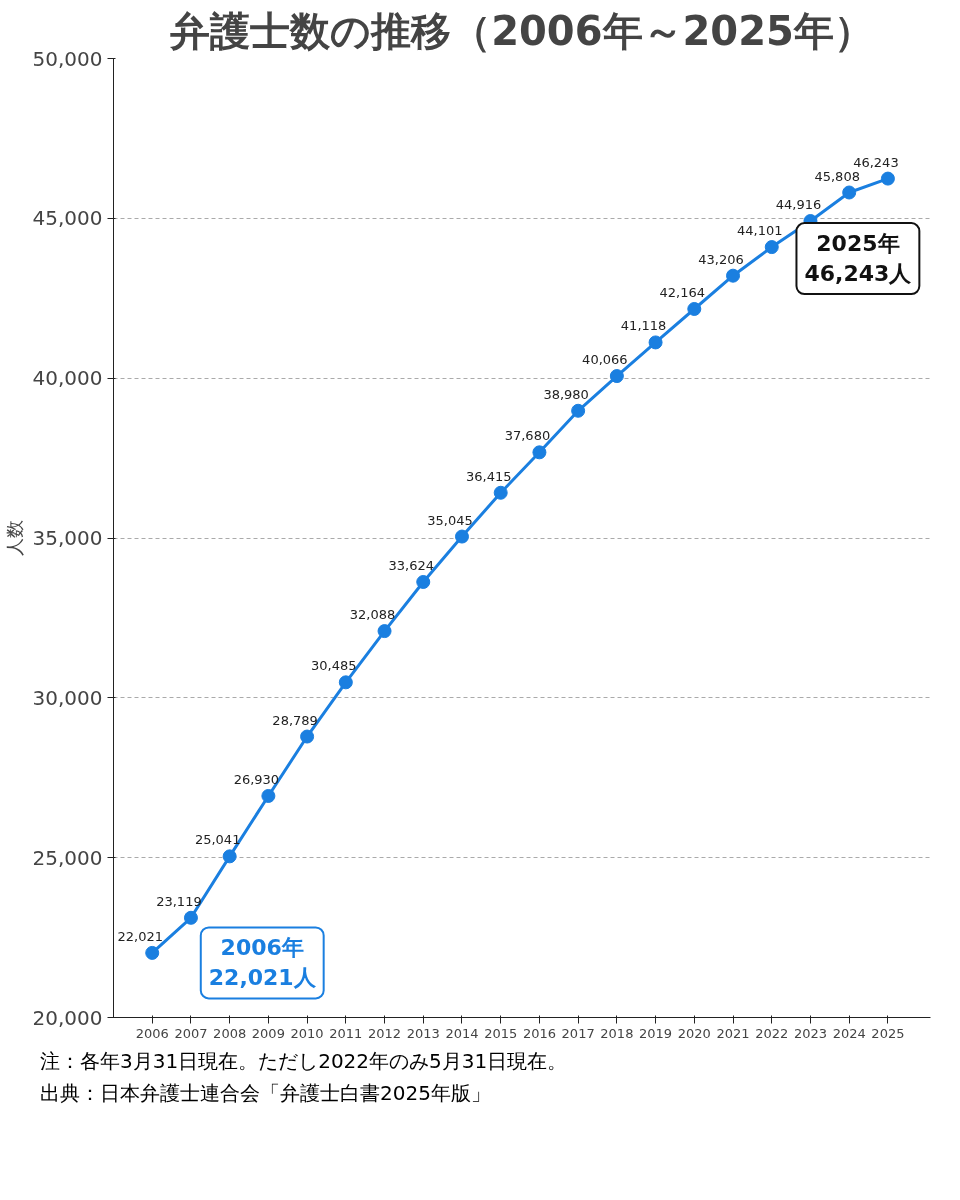  What do you see at coordinates (14, 538) in the screenshot?
I see `y-axis-title: 人数` at bounding box center [14, 538].